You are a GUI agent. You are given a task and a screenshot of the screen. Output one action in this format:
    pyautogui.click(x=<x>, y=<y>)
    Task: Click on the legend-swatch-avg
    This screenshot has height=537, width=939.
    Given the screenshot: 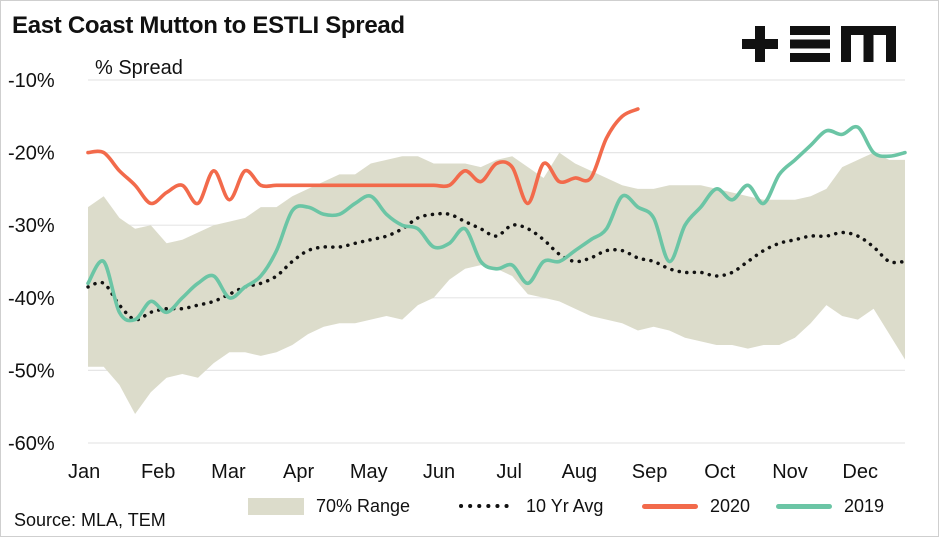 What is the action you would take?
    pyautogui.click(x=486, y=506)
    